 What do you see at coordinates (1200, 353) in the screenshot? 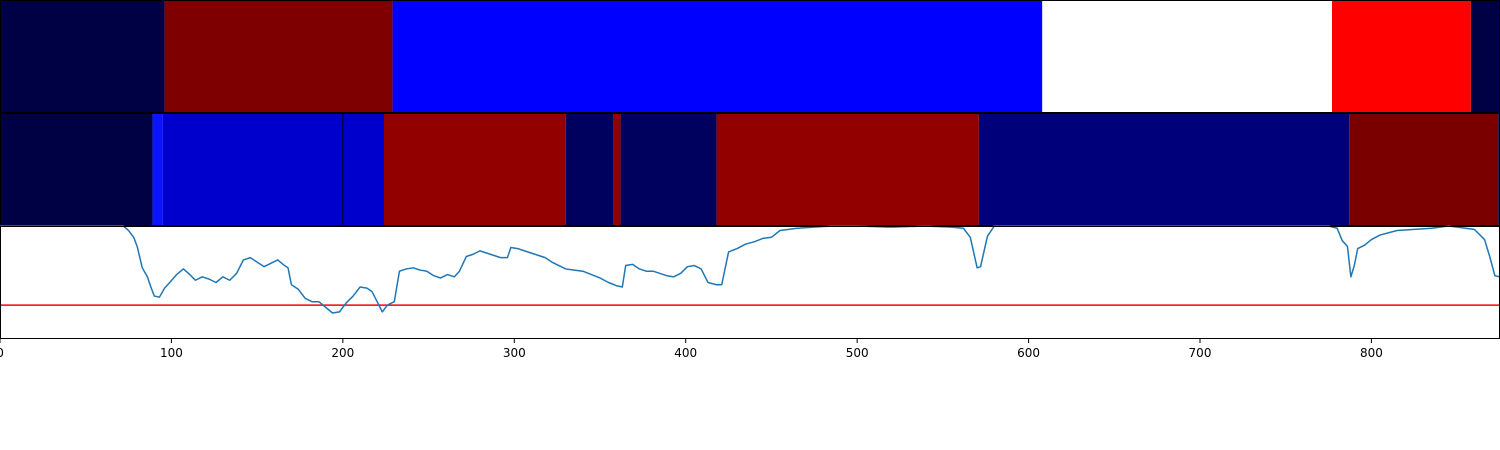
I see `x-tick-label-7: 700` at bounding box center [1200, 353].